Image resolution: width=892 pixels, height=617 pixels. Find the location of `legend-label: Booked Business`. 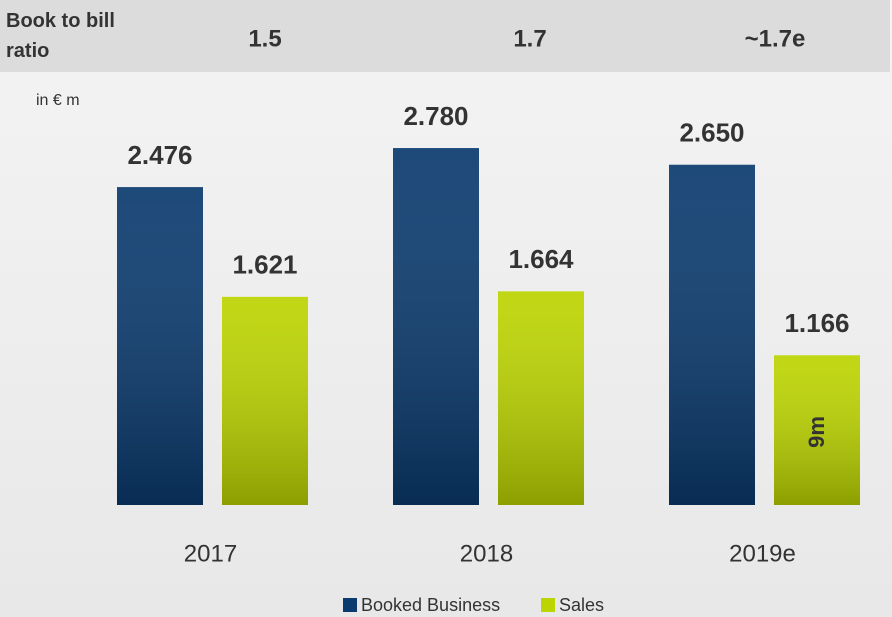

legend-label: Booked Business is located at coordinates (430, 605).